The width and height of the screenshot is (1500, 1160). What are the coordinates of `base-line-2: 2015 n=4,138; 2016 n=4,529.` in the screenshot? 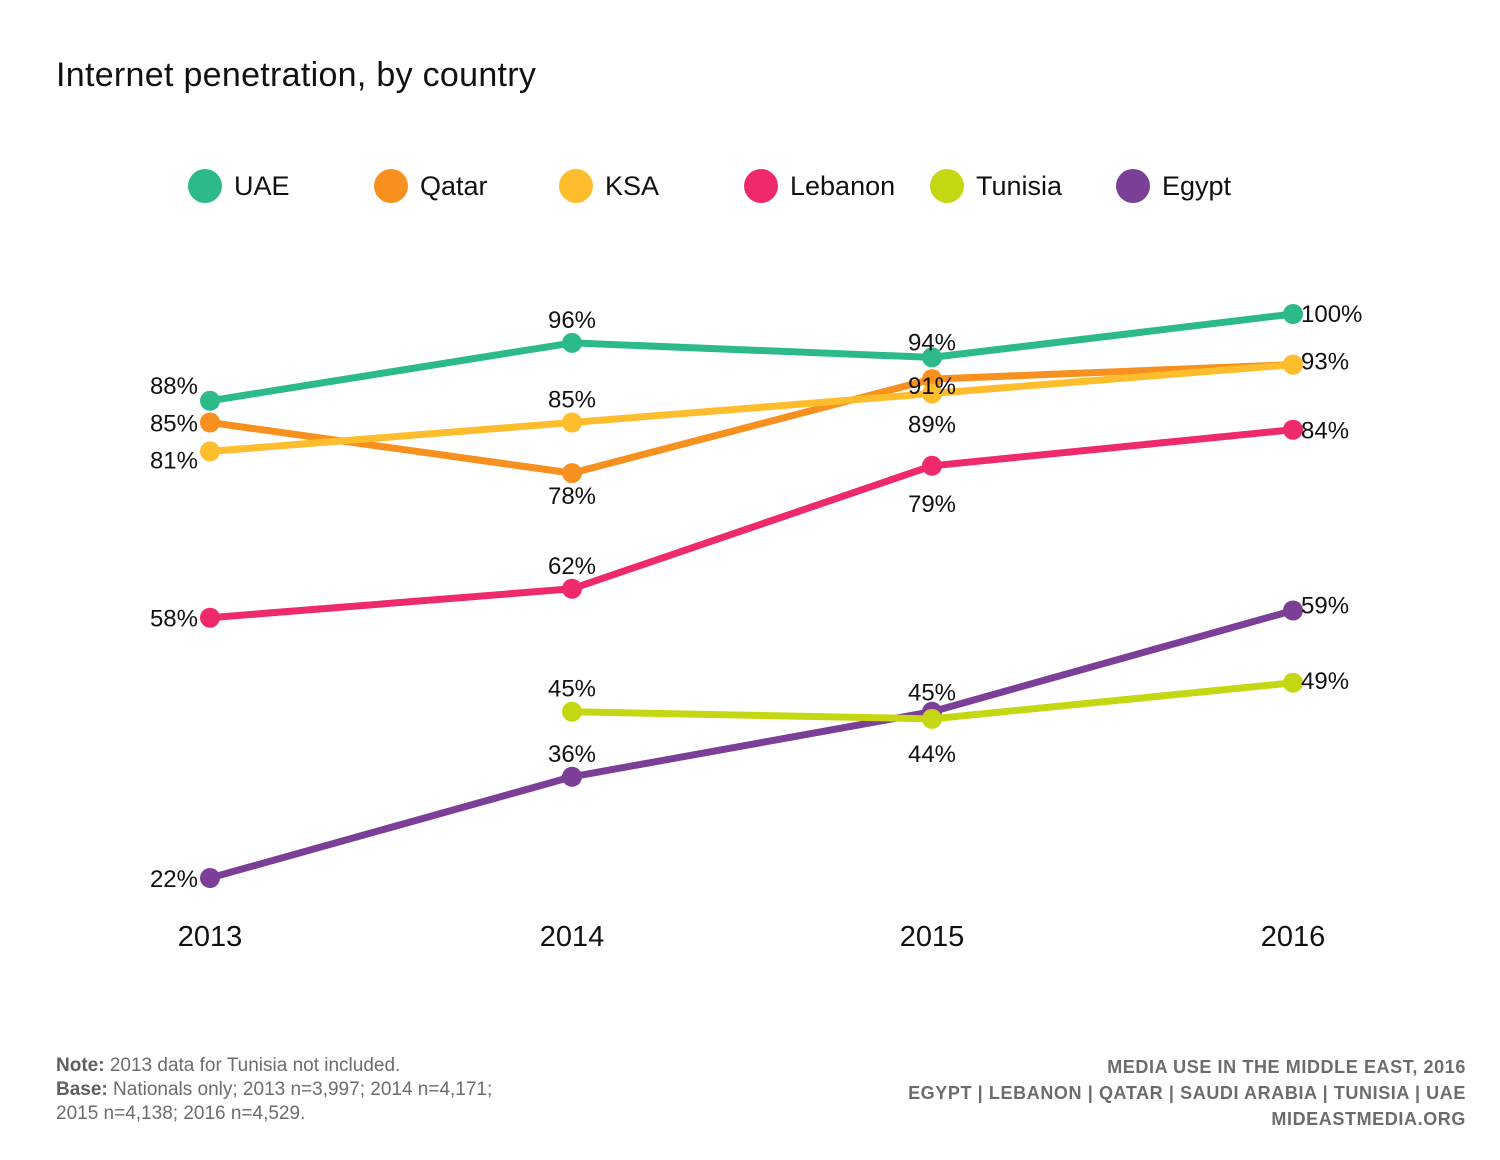 It's located at (274, 1114).